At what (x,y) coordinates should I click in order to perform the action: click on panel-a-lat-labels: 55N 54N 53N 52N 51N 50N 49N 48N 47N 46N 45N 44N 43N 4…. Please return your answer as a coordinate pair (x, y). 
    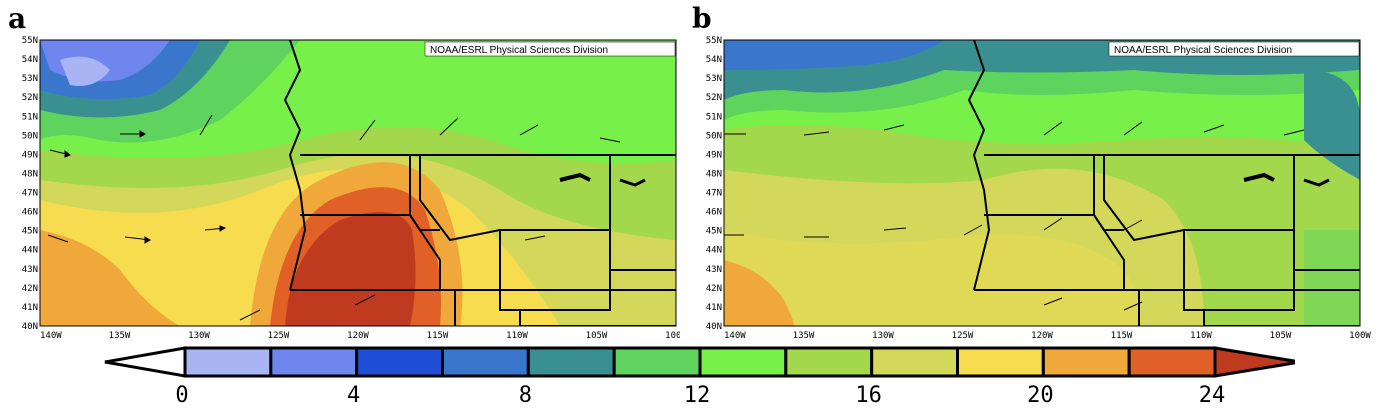
    Looking at the image, I should click on (30, 184).